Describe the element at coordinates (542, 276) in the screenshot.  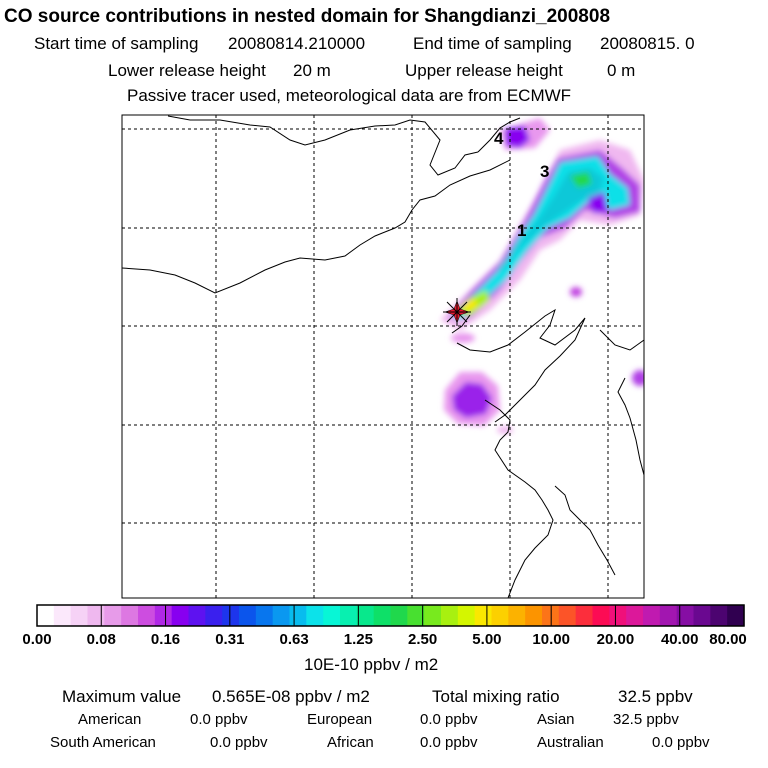
I see `concentration-field` at that location.